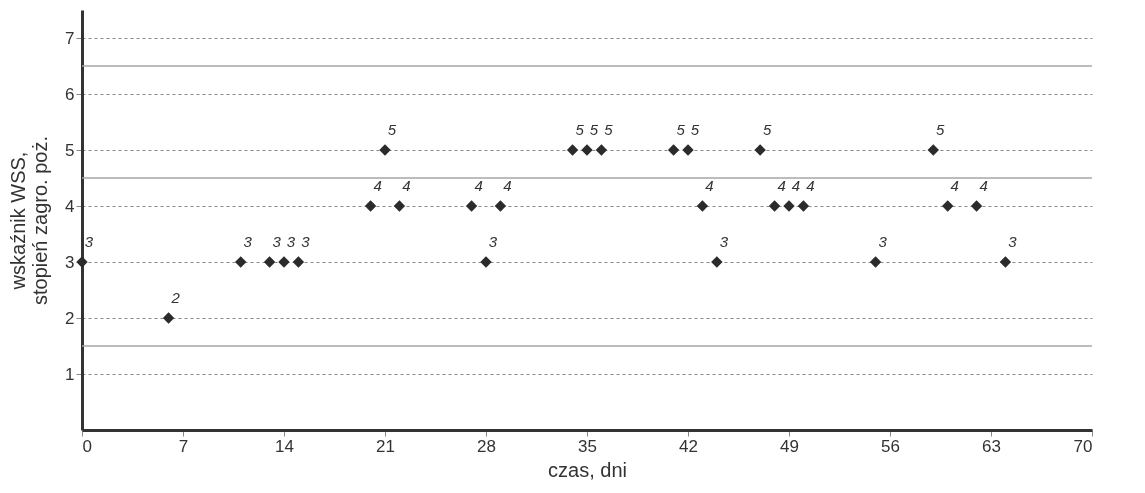  I want to click on x-tick-label: 21, so click(385, 446).